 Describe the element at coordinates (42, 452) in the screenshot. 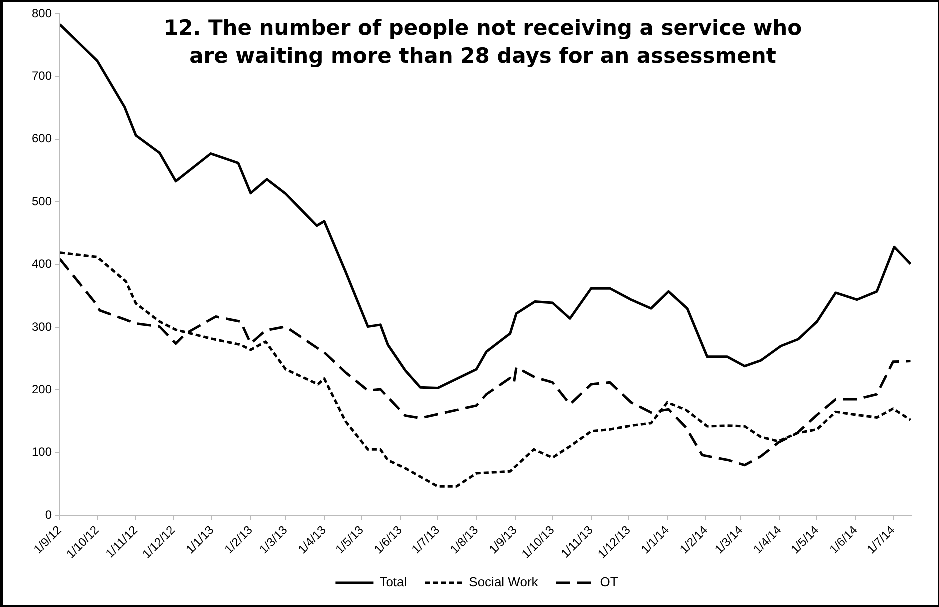

I see `y-tick-label: 100` at that location.